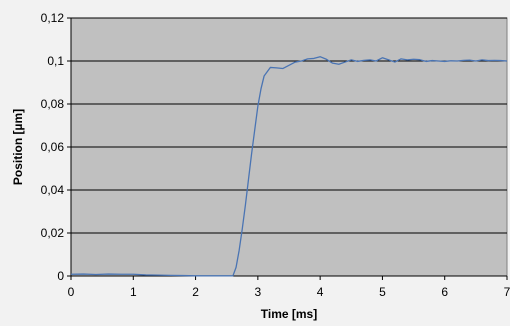 The height and width of the screenshot is (326, 510). I want to click on x-axis-ticks: 0 1 2 3 4 5 6 7, so click(289, 287).